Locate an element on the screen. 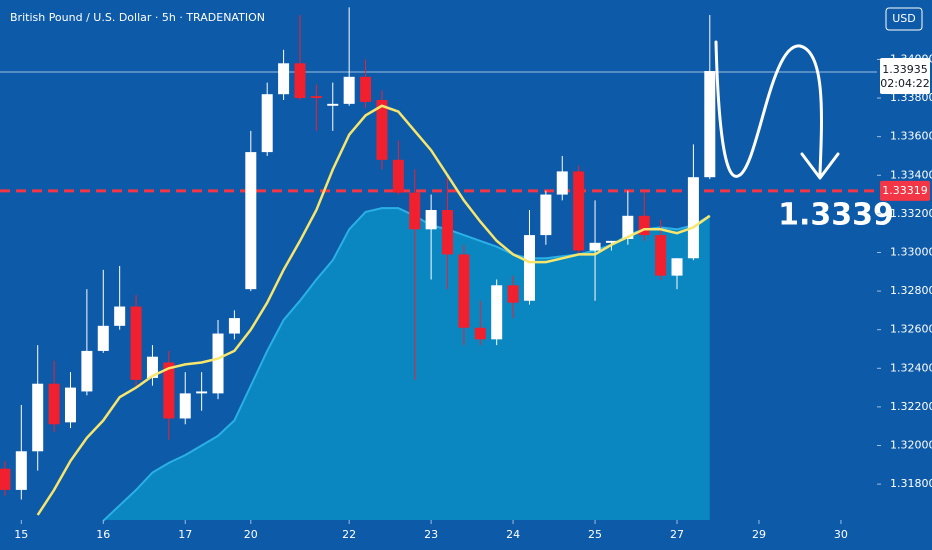 The image size is (932, 550). x-tick-label: 25 is located at coordinates (595, 534).